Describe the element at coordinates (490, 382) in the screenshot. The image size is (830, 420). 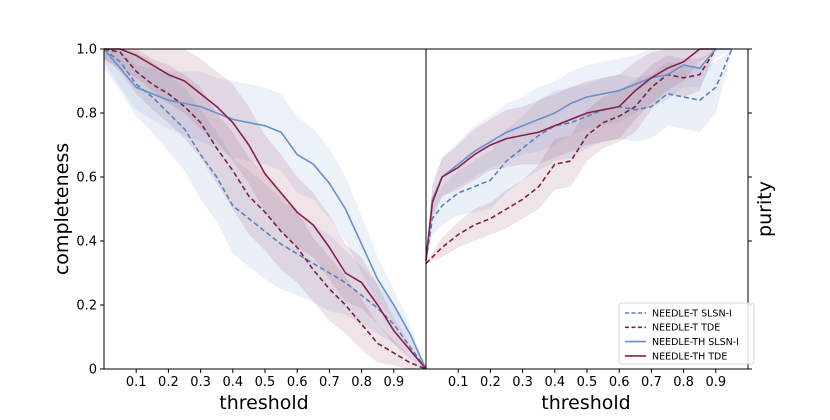
I see `right-x-tick-label: 0.2` at that location.